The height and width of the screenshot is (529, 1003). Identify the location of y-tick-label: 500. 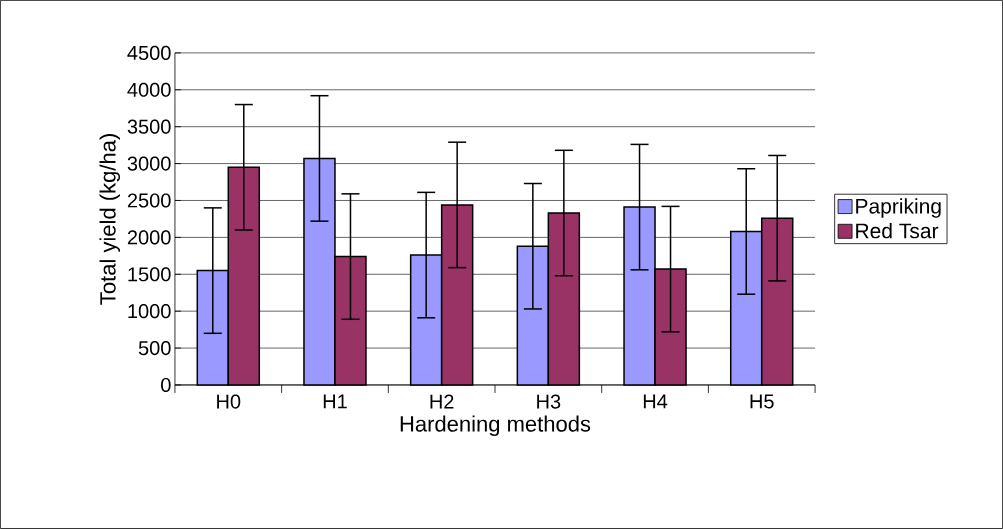
(154, 348).